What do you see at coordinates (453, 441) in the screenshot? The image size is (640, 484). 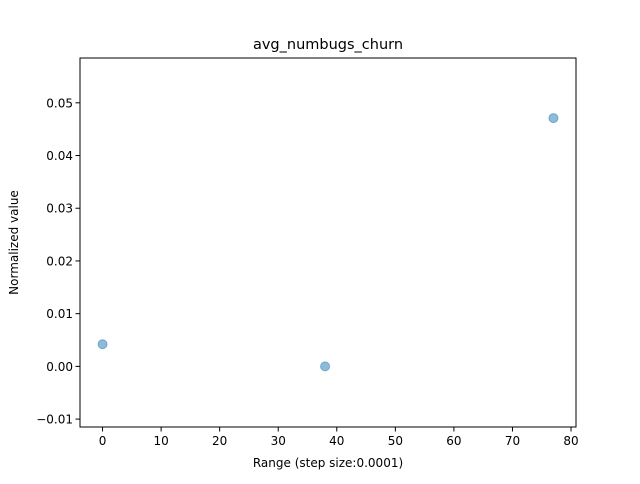 I see `x-tick-label: 60` at bounding box center [453, 441].